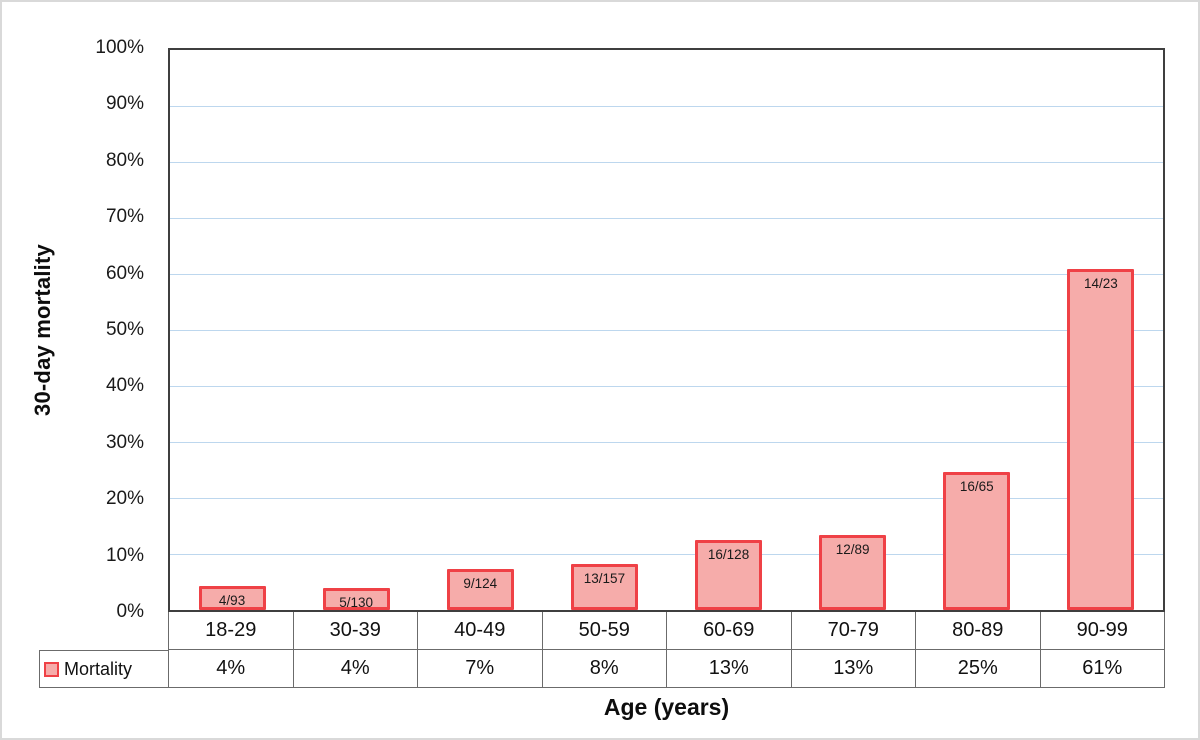 The image size is (1200, 740). What do you see at coordinates (356, 603) in the screenshot?
I see `bar-label: 5/130` at bounding box center [356, 603].